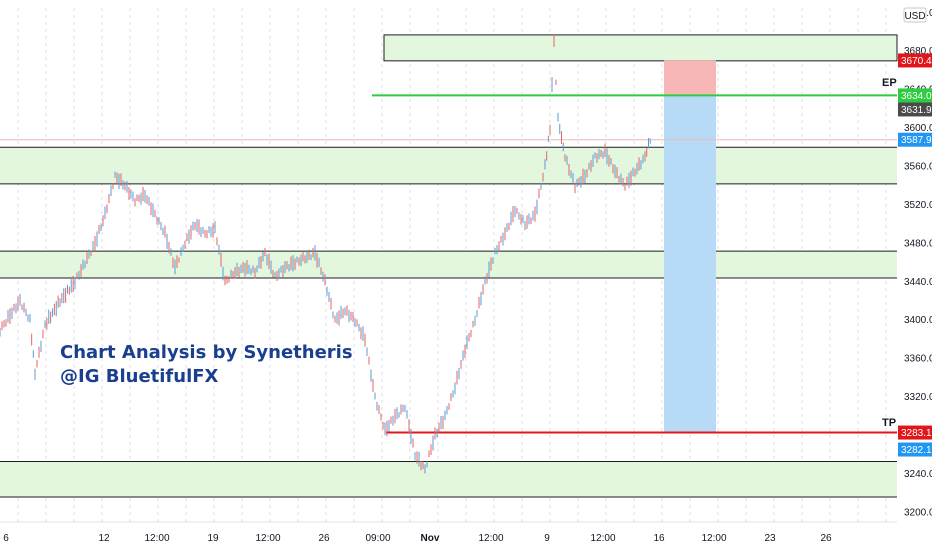  I want to click on y-tick-label: 3600.0, so click(918, 128).